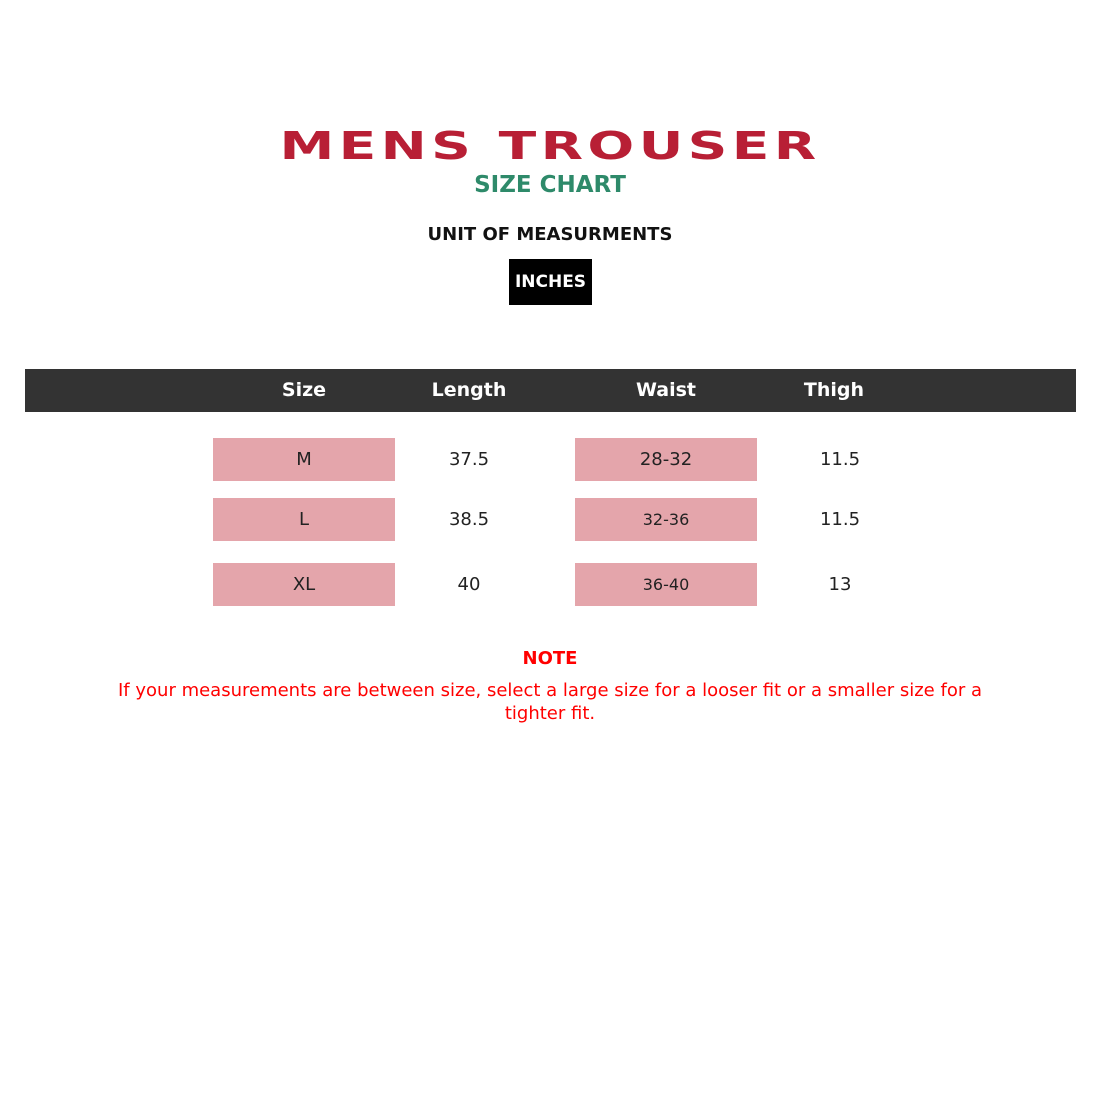 This screenshot has width=1100, height=1100. Describe the element at coordinates (834, 390) in the screenshot. I see `header-thigh: Thigh` at that location.